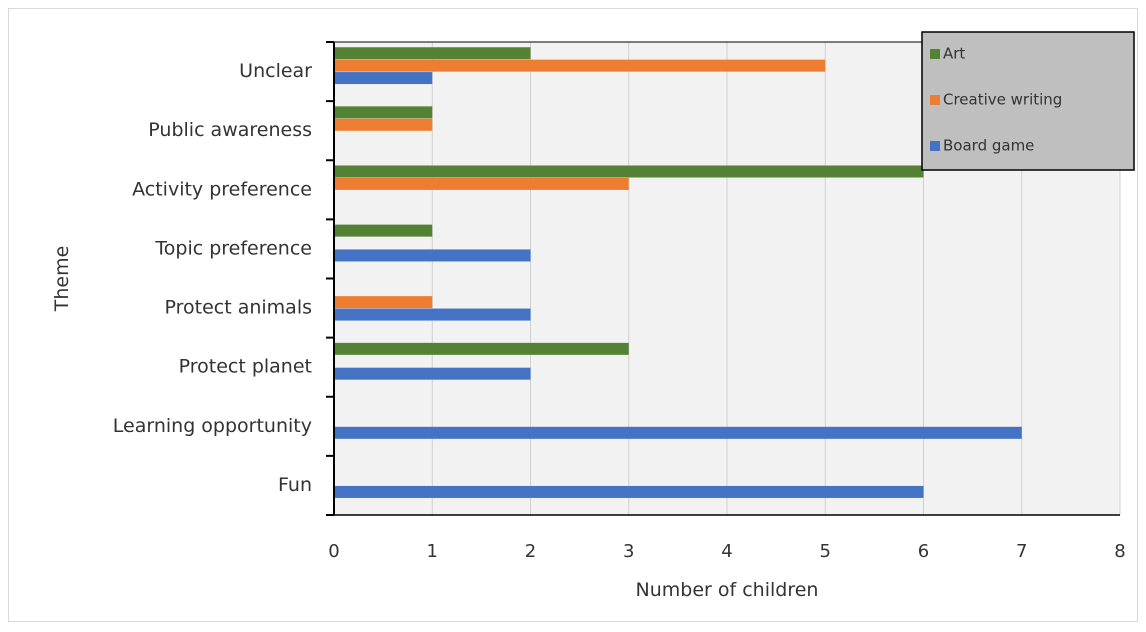 Image resolution: width=1146 pixels, height=632 pixels. What do you see at coordinates (433, 53) in the screenshot?
I see `bar-art-unclear` at bounding box center [433, 53].